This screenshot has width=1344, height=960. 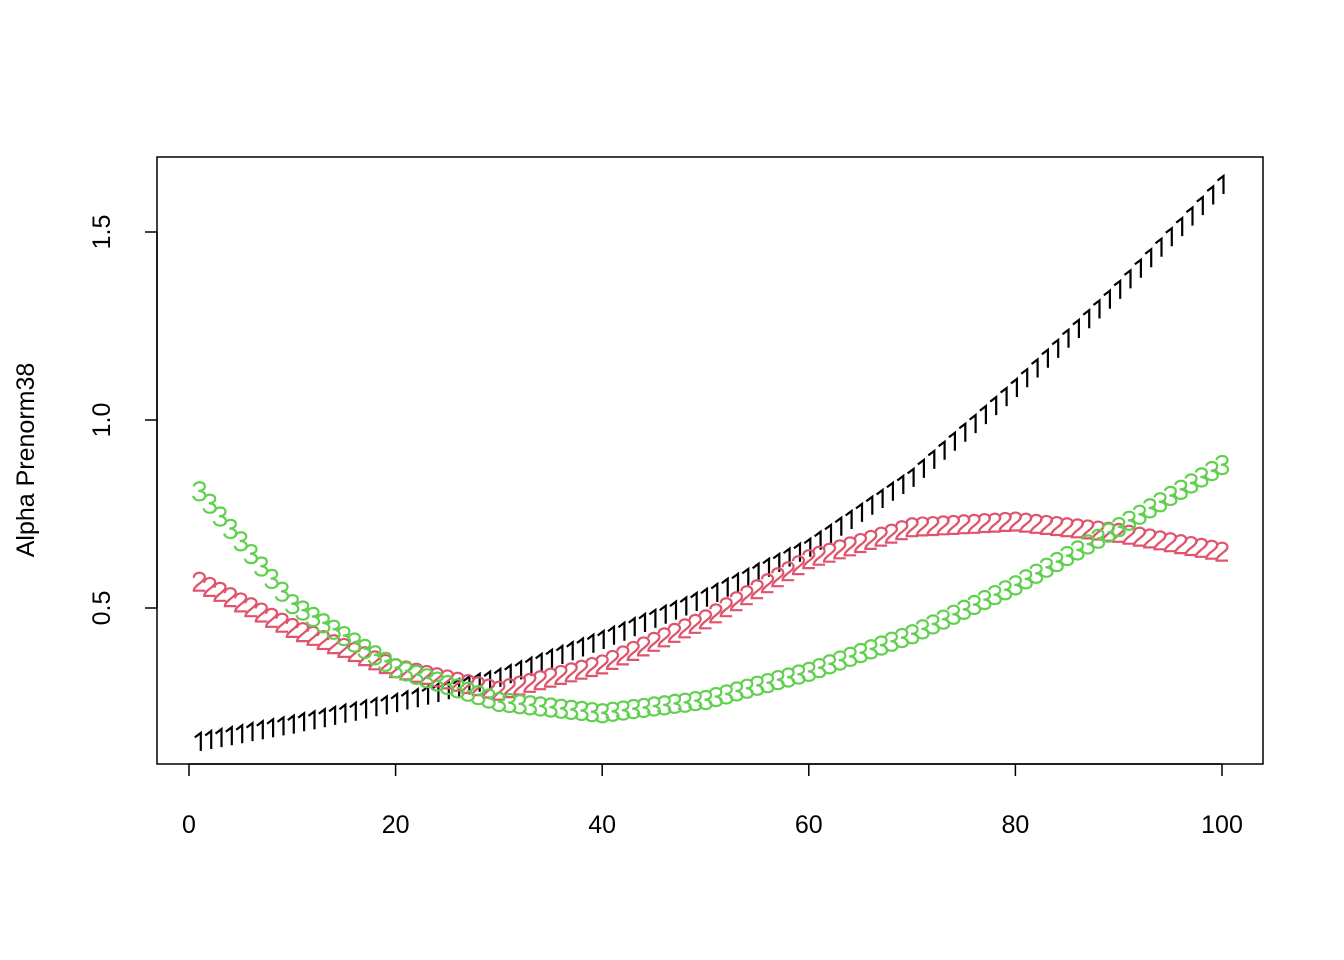 What do you see at coordinates (102, 420) in the screenshot?
I see `y-tick-label: 1.0` at bounding box center [102, 420].